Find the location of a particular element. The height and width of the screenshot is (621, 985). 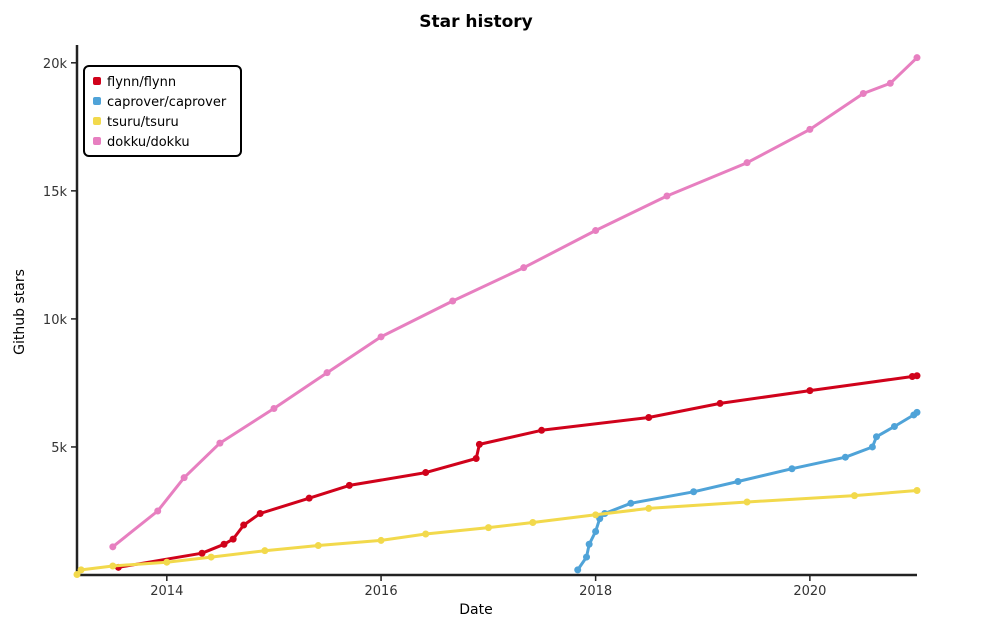

y-tick-label: 10k is located at coordinates (55, 320).